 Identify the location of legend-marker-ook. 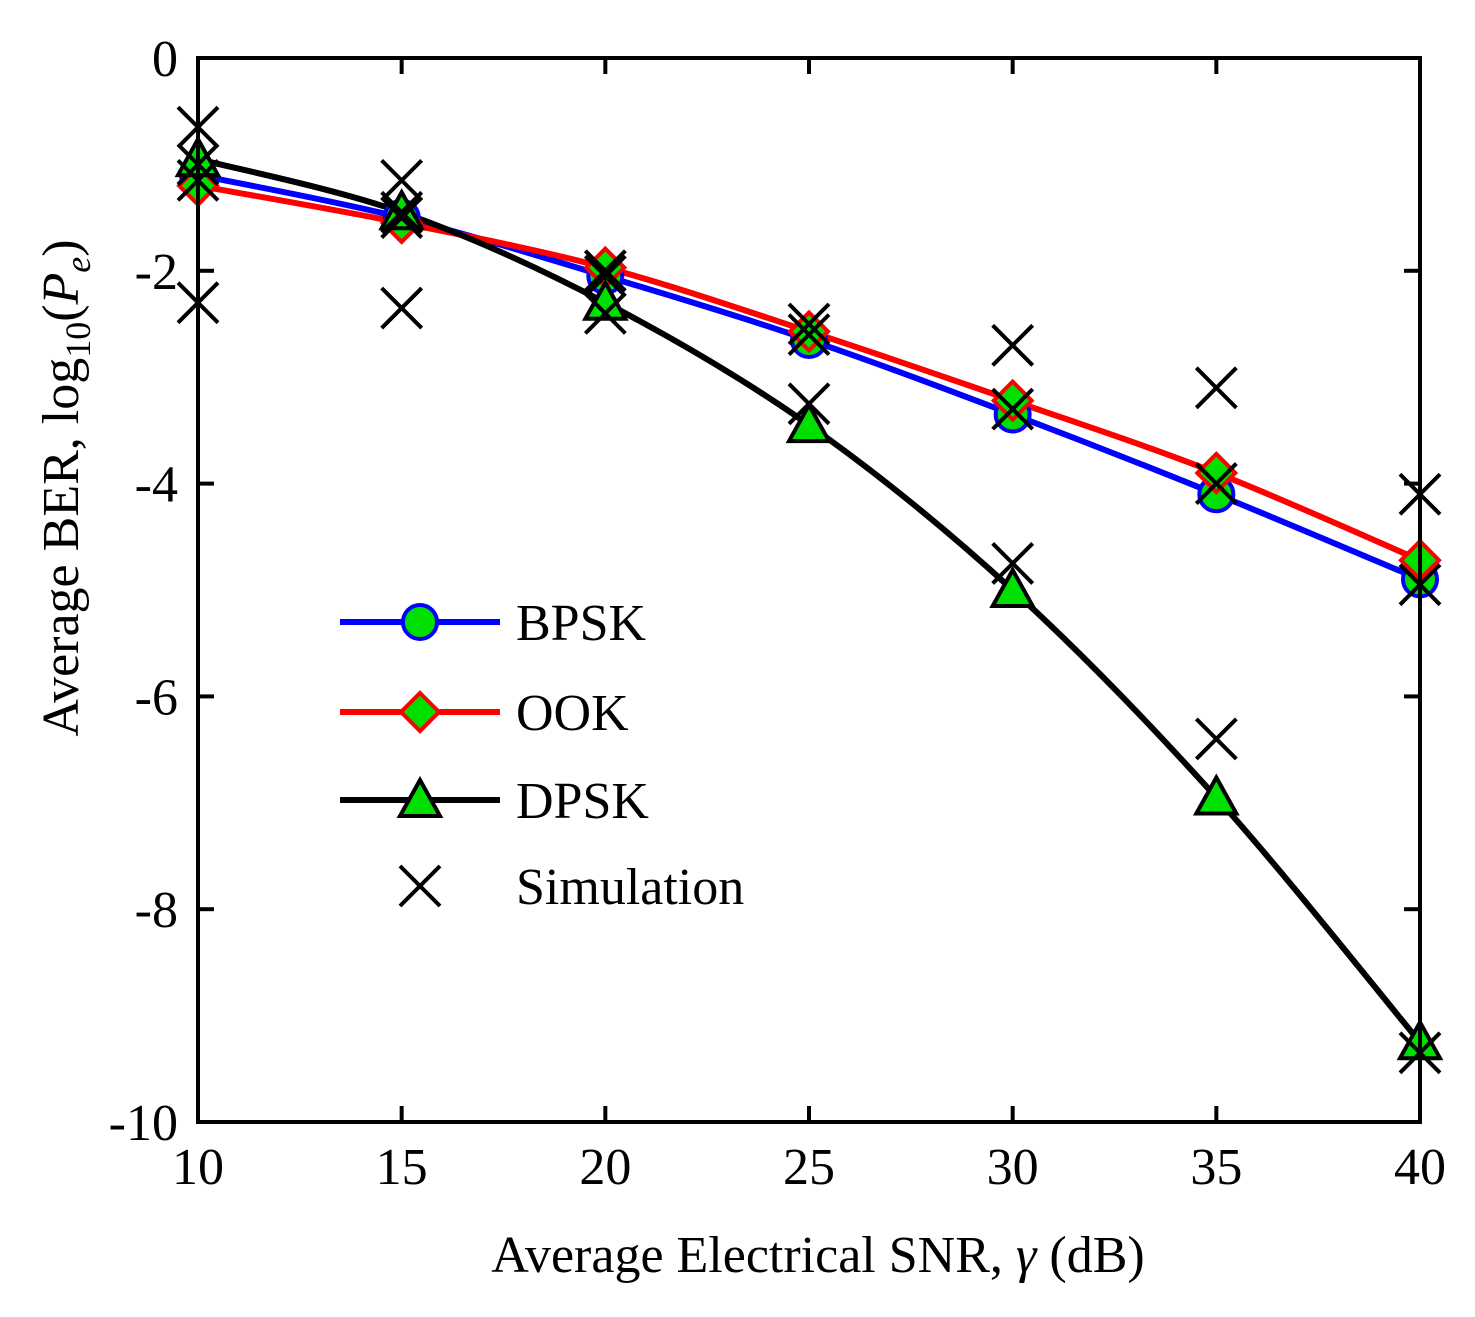
(420, 712).